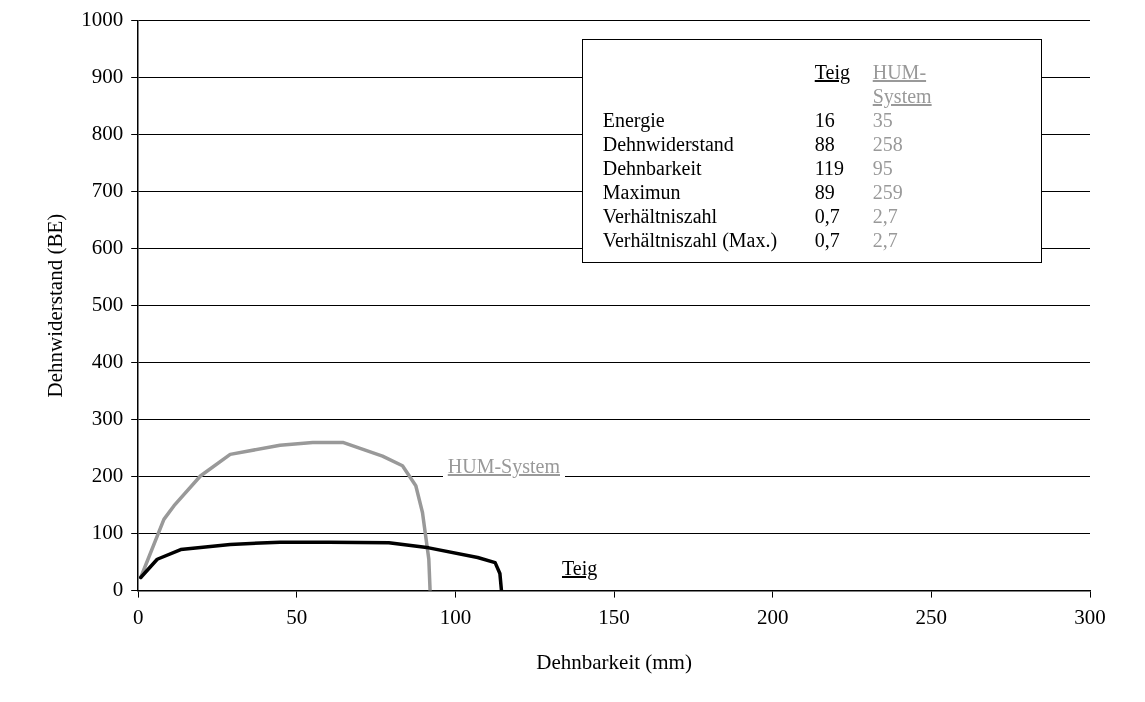  Describe the element at coordinates (825, 120) in the screenshot. I see `annotation: 16` at that location.